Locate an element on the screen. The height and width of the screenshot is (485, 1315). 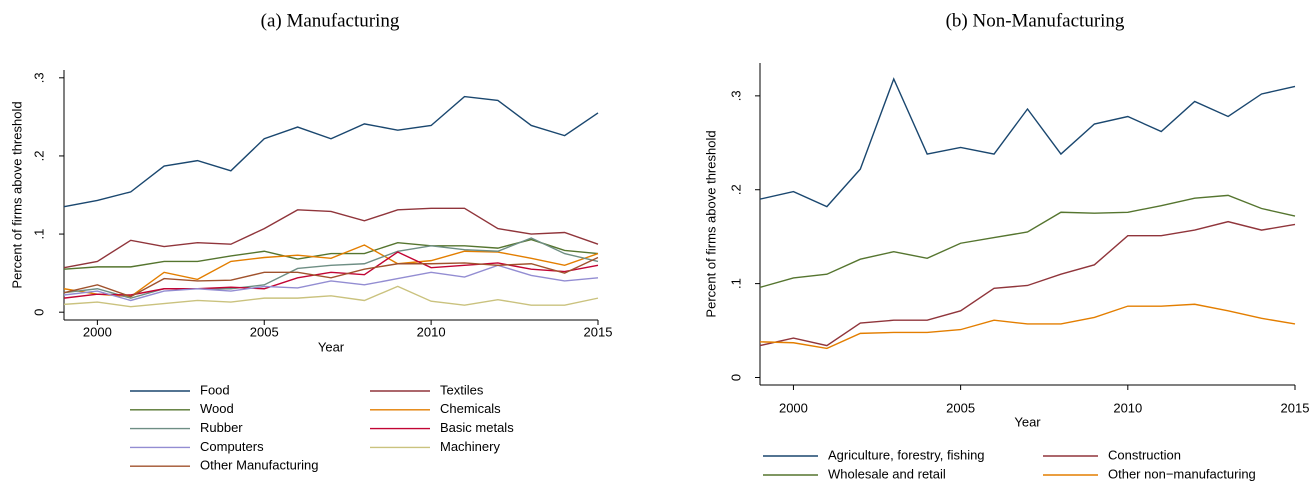
legend-label: Food is located at coordinates (215, 389).